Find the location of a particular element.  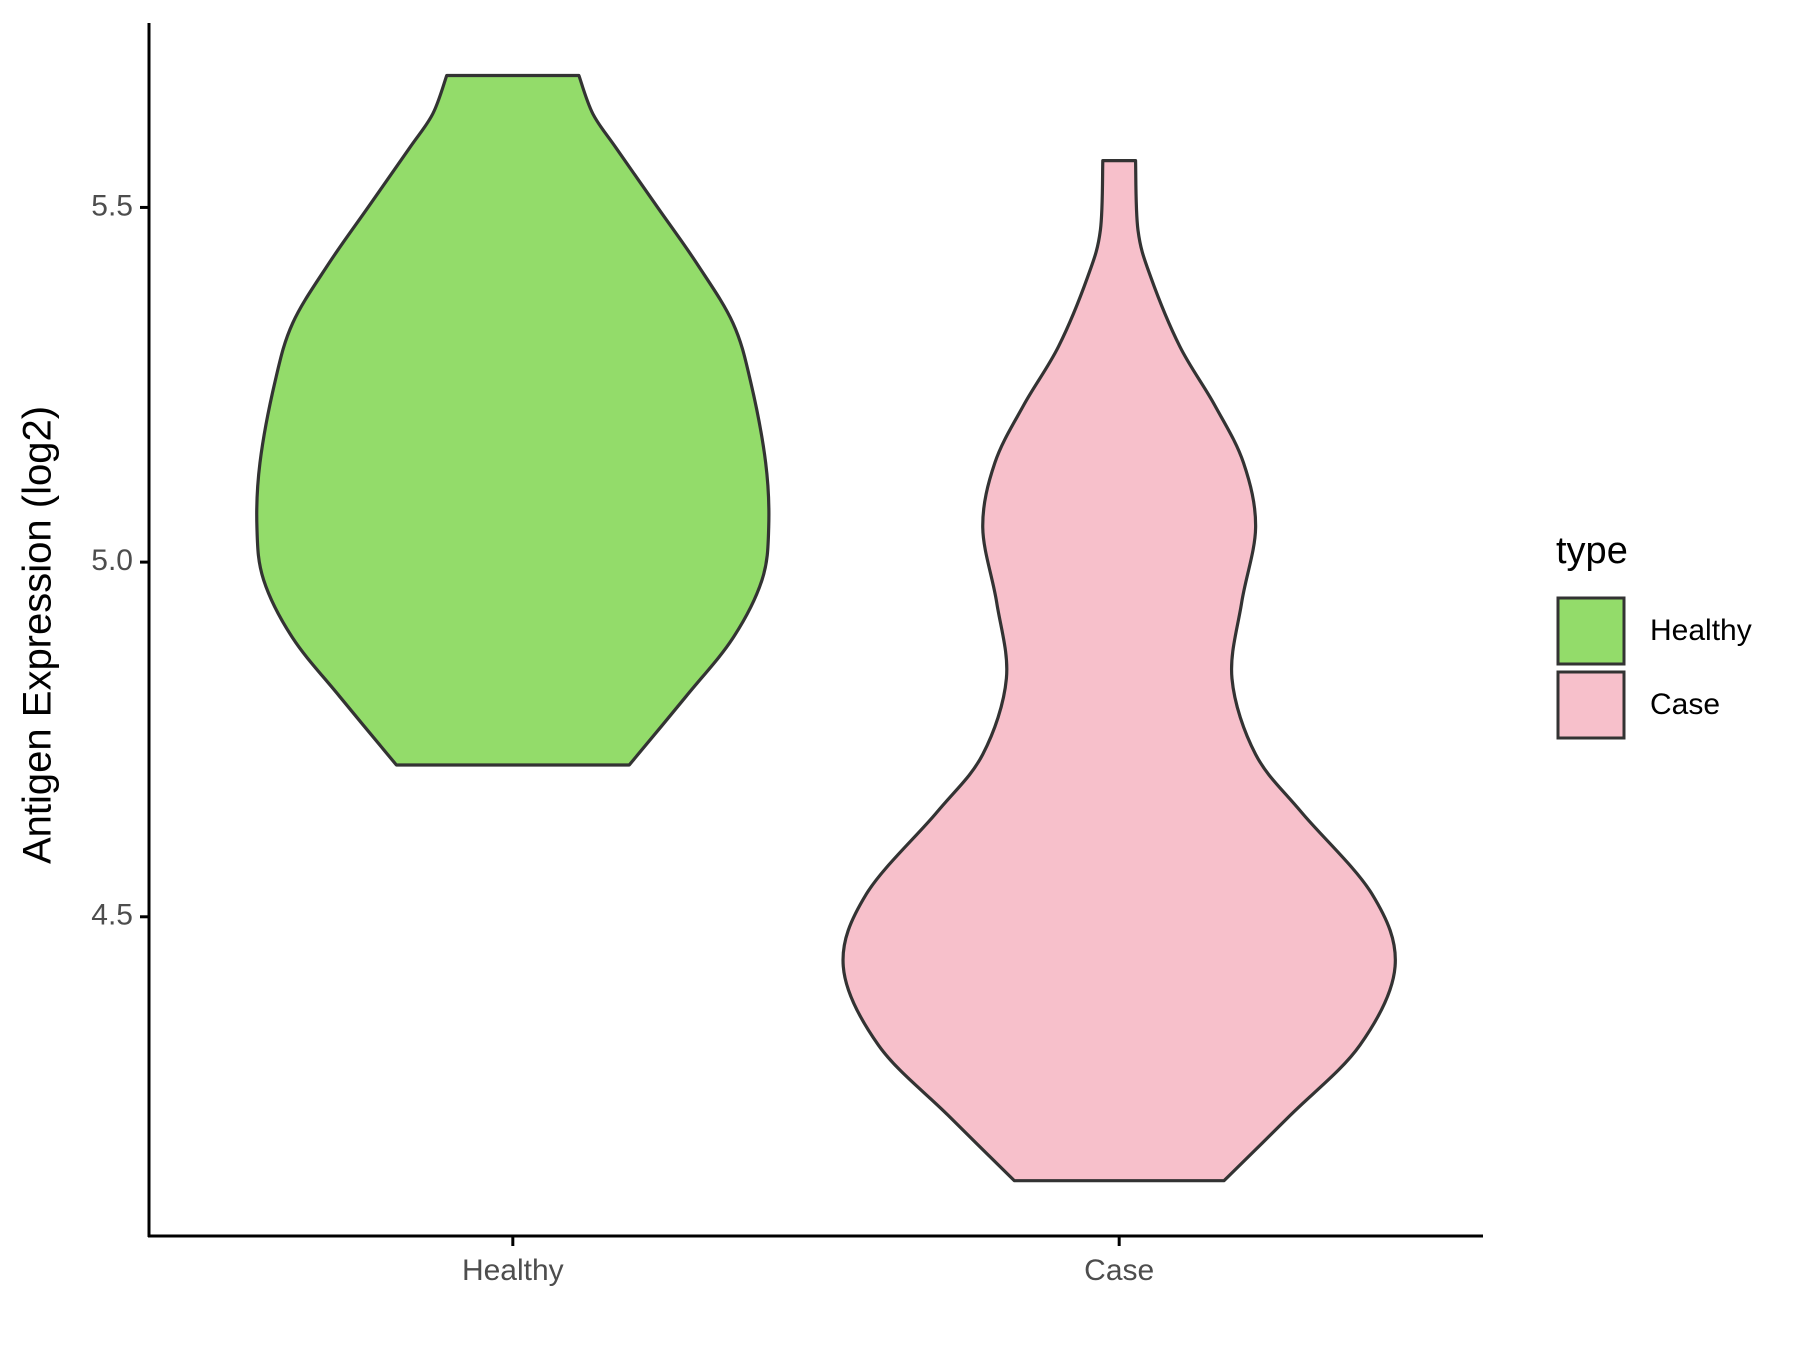

x-tick-label: Case is located at coordinates (1119, 1270).